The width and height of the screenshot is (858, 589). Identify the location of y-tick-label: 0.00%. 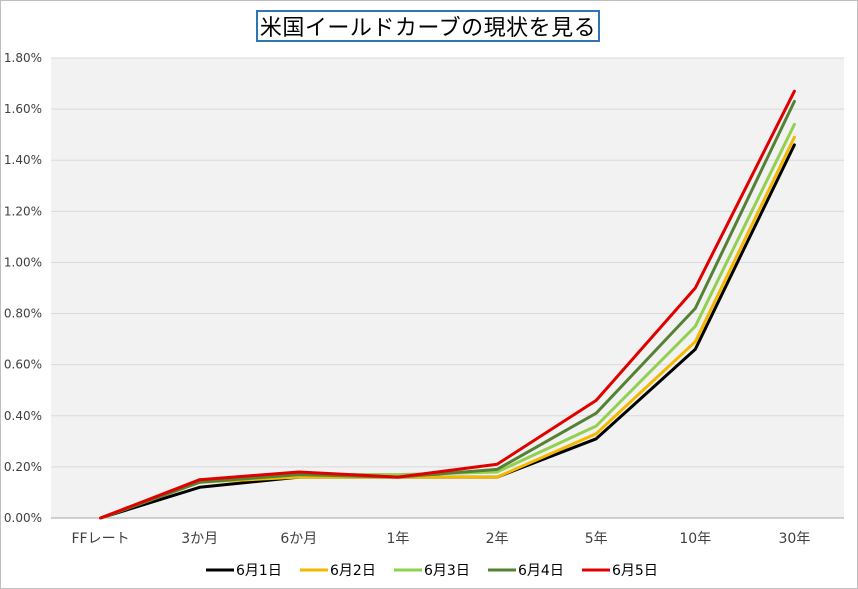
(23, 518).